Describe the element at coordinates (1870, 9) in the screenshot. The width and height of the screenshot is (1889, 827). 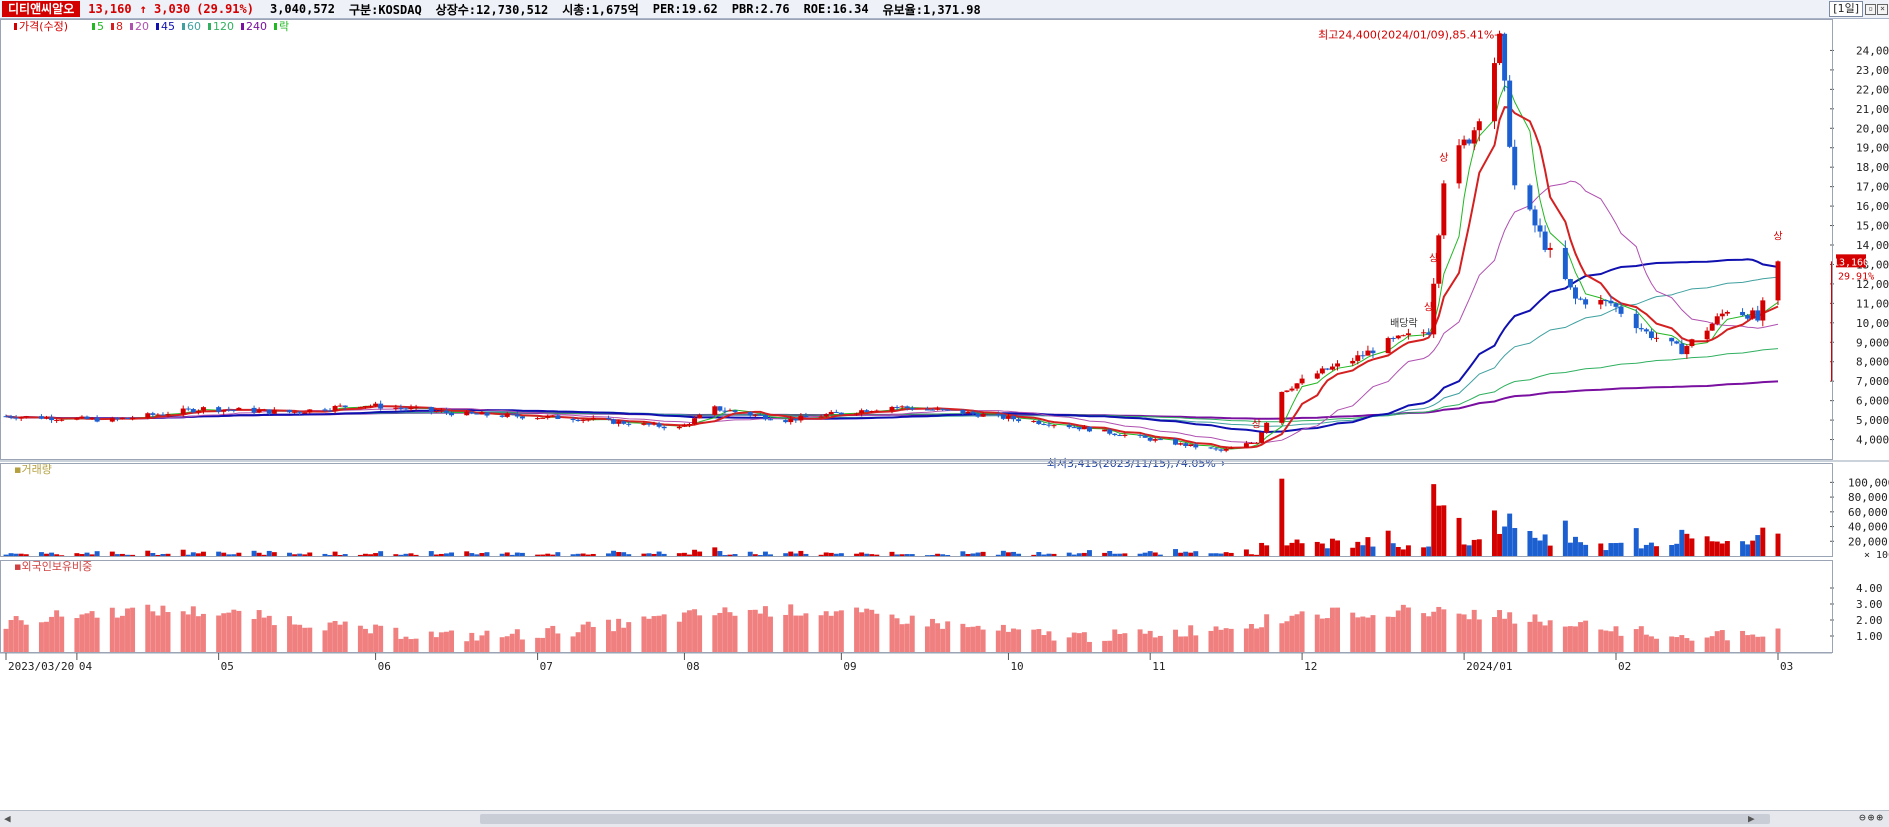
I see `minimize-icon: ▫` at that location.